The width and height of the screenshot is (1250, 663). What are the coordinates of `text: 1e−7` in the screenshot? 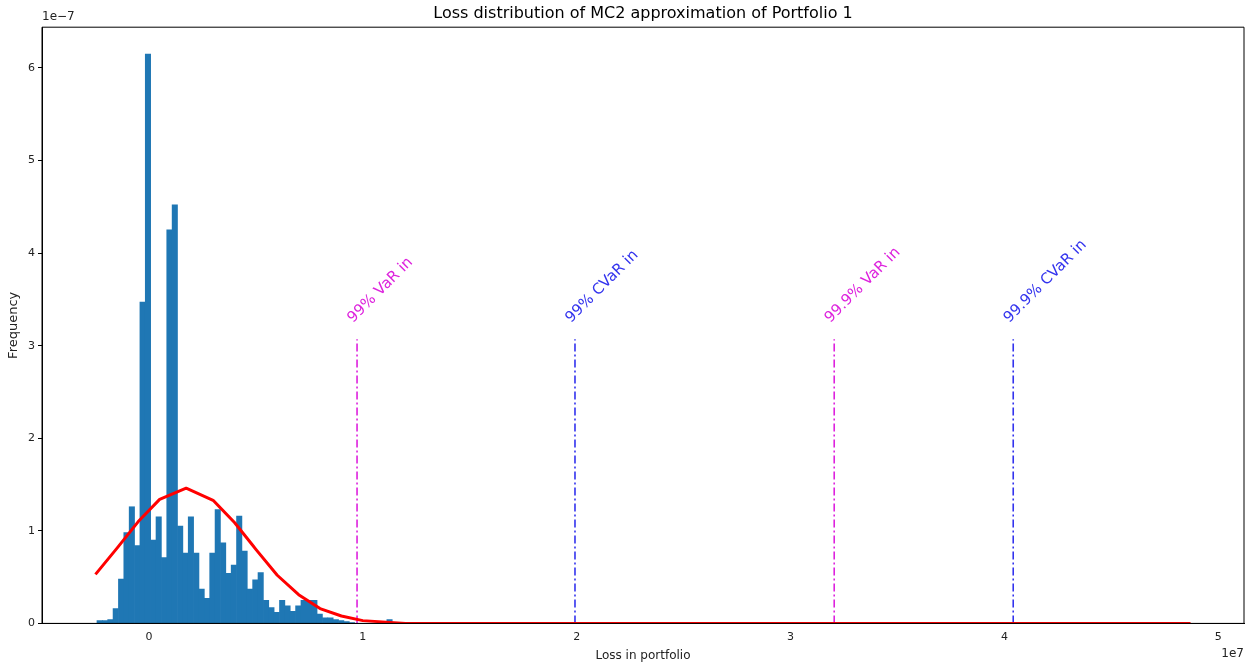 It's located at (58, 16).